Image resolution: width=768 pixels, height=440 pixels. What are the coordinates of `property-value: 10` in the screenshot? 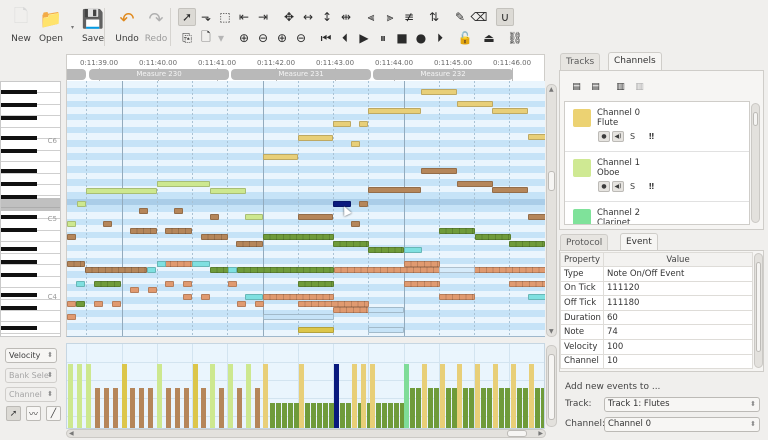 It's located at (678, 361).